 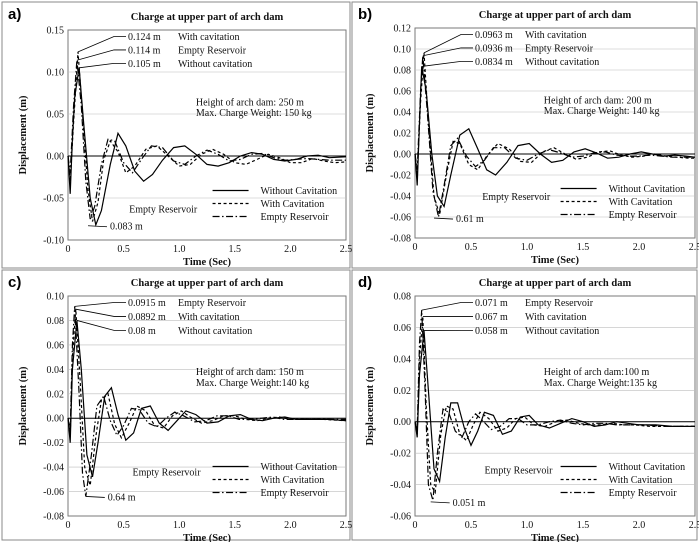 I want to click on y-tick-label: -0.05, so click(x=53, y=199).